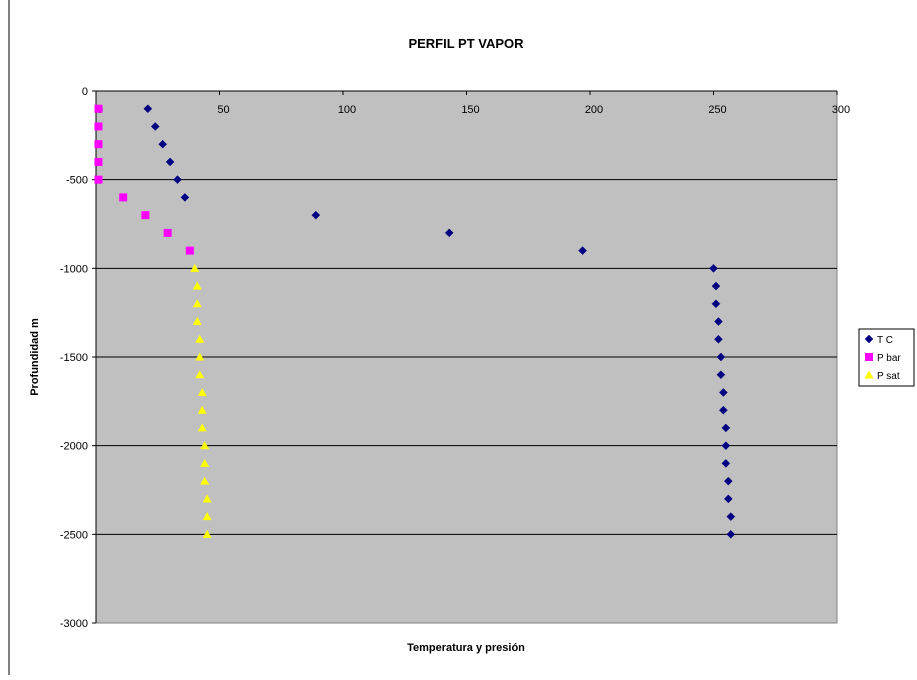  I want to click on y-tick-label: -3000, so click(74, 624).